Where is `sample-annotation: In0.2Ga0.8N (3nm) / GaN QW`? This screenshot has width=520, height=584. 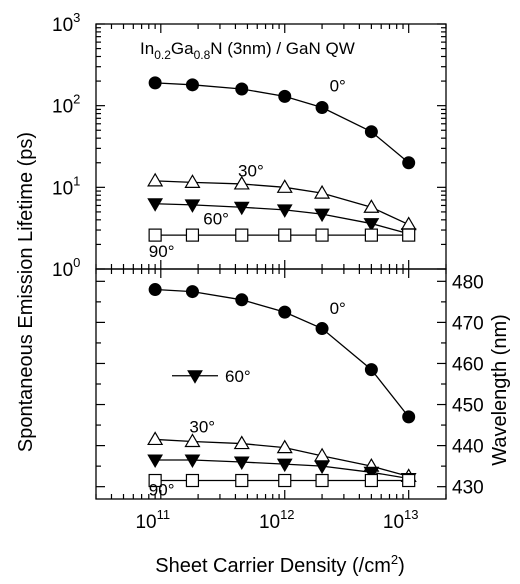 sample-annotation: In0.2Ga0.8N (3nm) / GaN QW is located at coordinates (247, 50).